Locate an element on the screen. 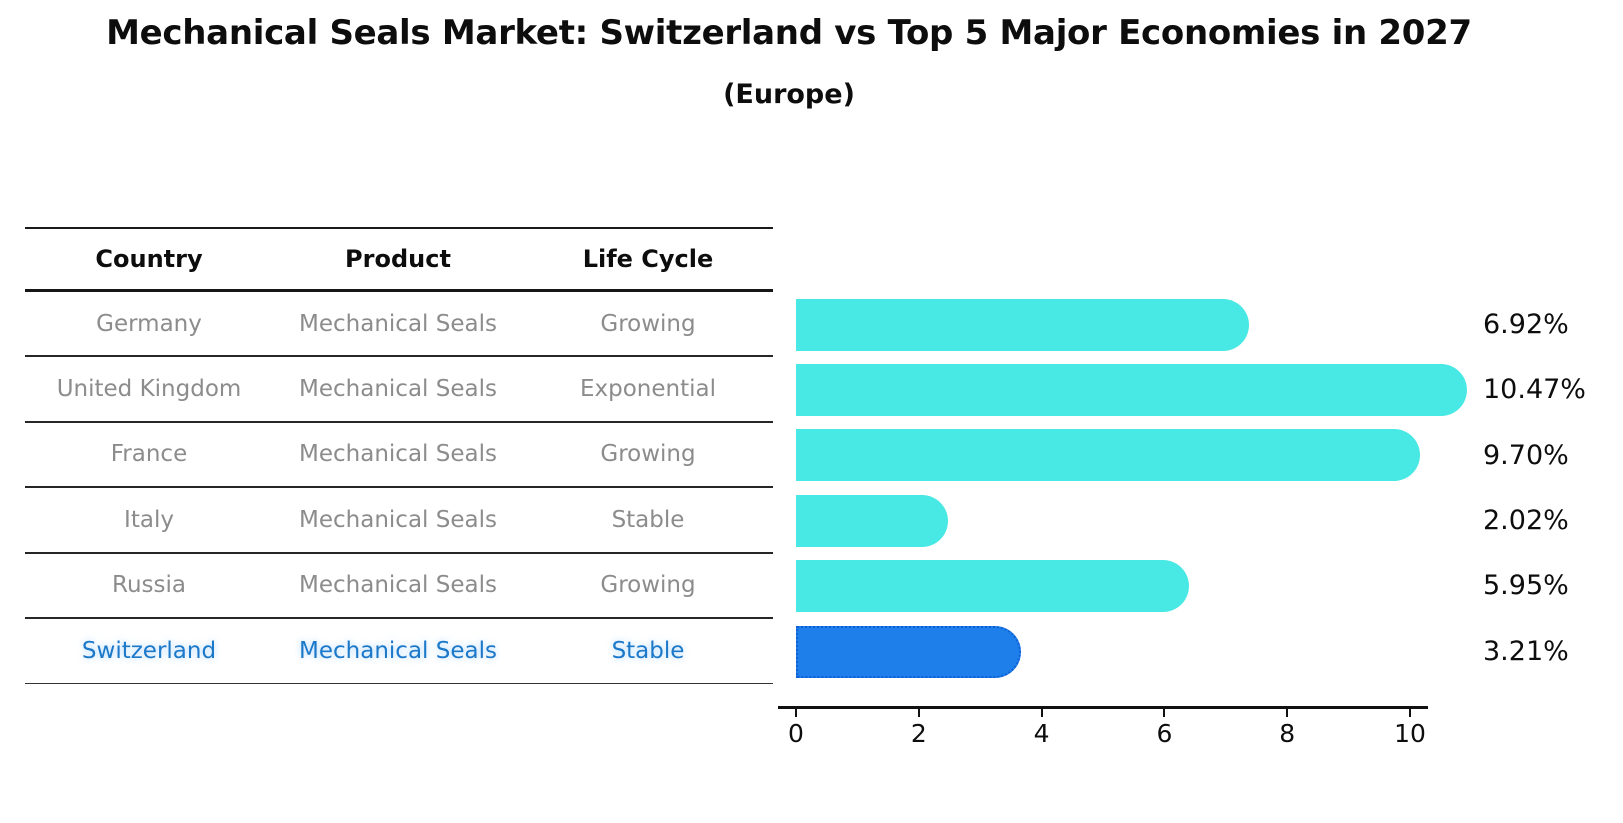  value-label-france: 9.70% is located at coordinates (1526, 455).